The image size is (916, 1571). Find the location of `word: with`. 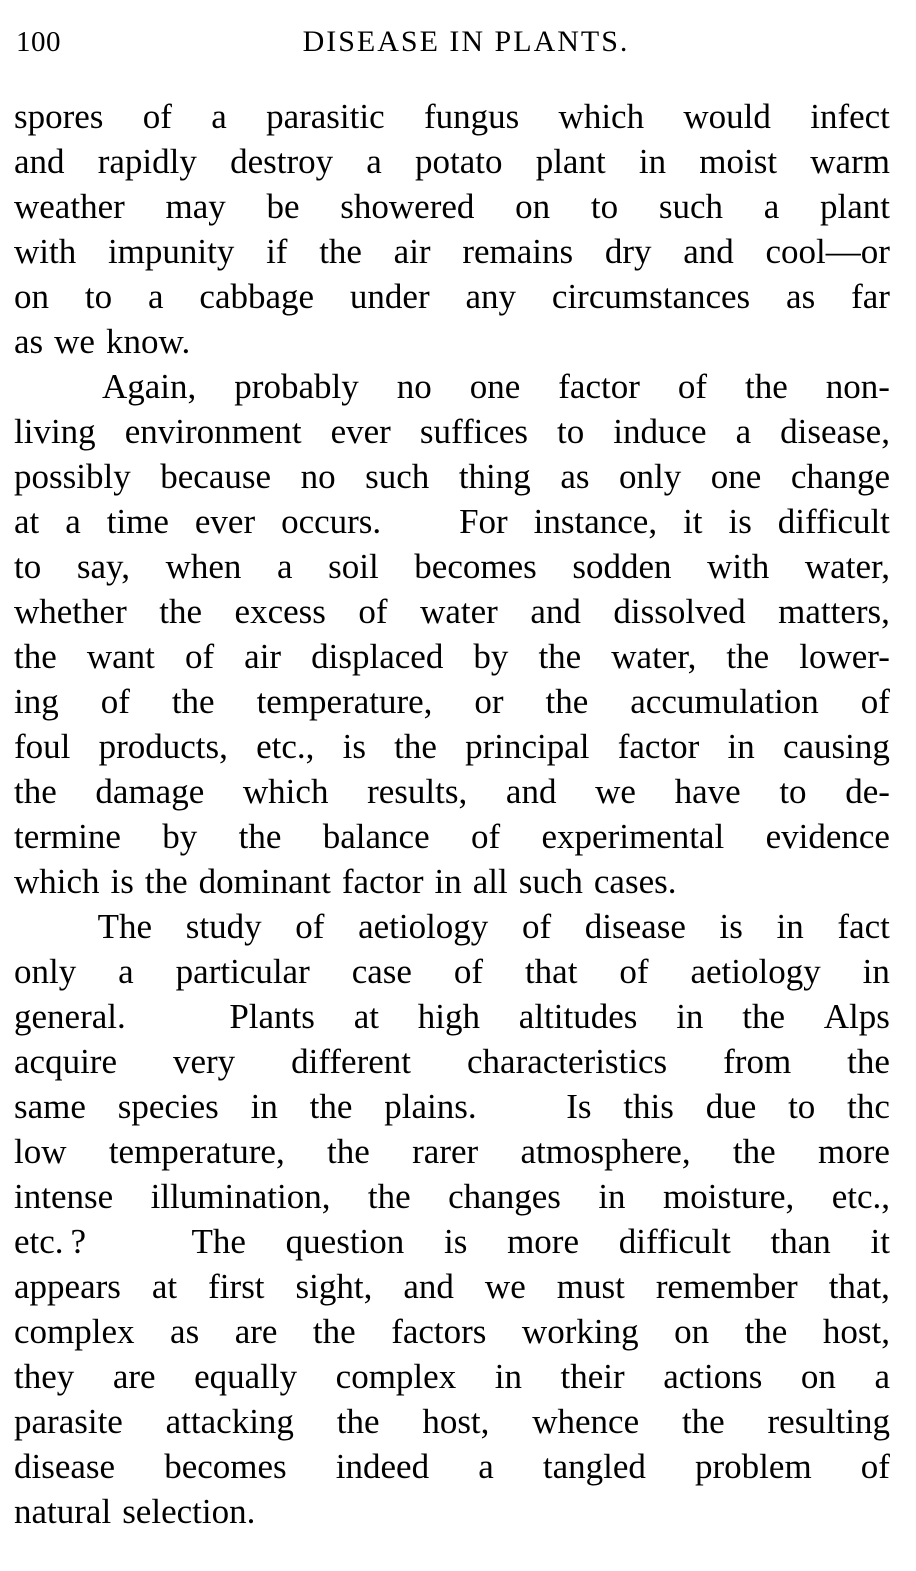

word: with is located at coordinates (738, 566).